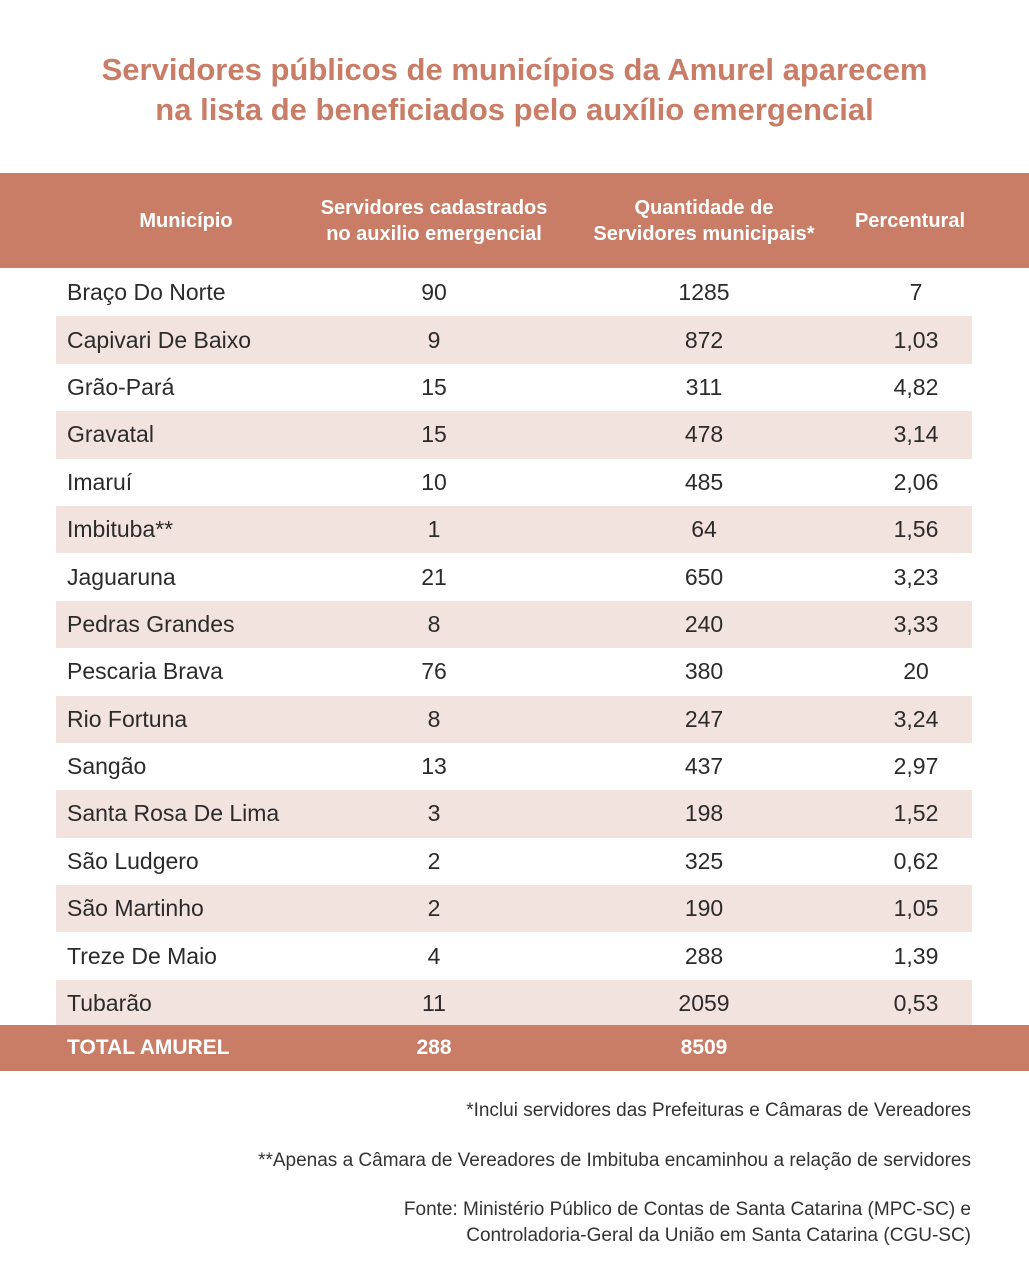 The height and width of the screenshot is (1280, 1029). What do you see at coordinates (514, 576) in the screenshot?
I see `table-row: Jaguaruna 21 650 3,23` at bounding box center [514, 576].